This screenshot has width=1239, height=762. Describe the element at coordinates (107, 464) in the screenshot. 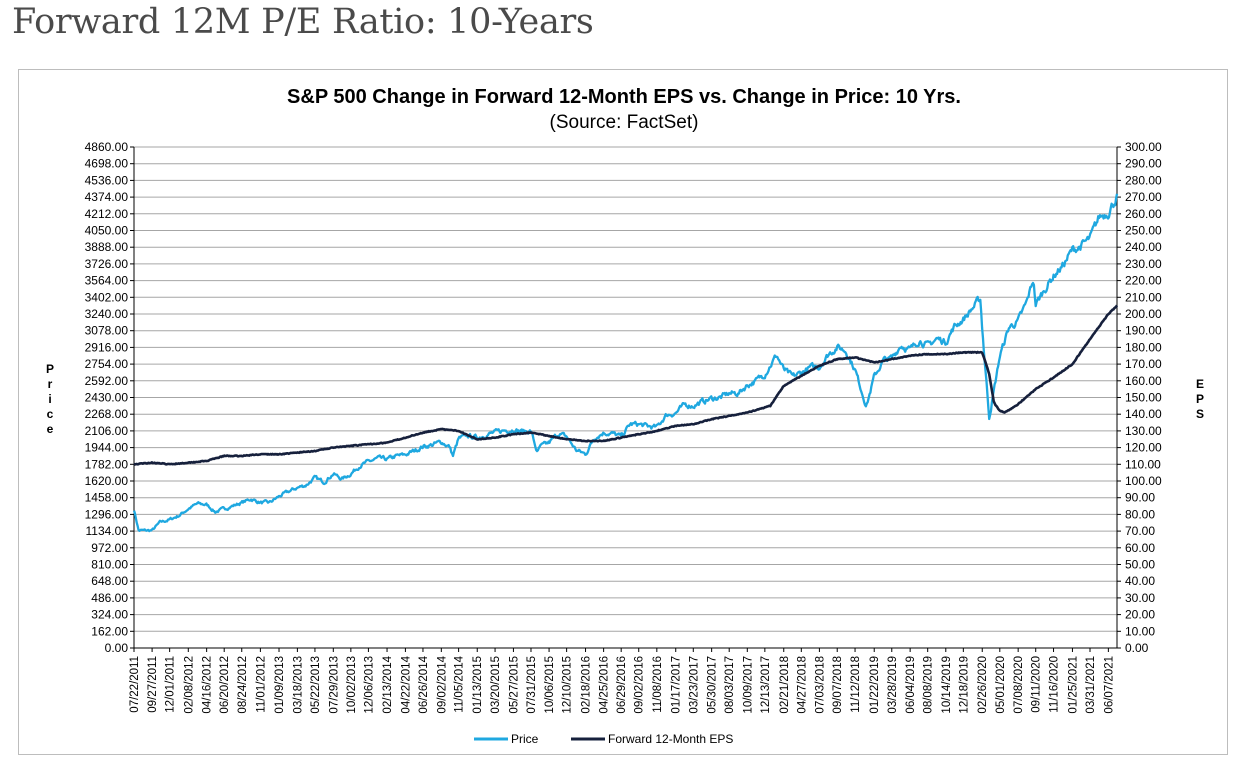

I see `y-tick-label: 1782.00` at that location.